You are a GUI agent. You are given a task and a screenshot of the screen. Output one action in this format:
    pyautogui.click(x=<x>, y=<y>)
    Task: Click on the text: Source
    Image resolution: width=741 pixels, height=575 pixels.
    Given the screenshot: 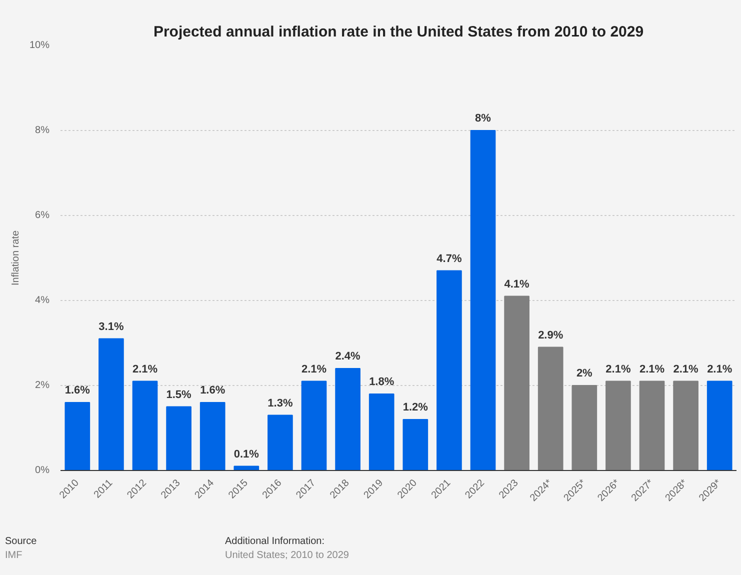 What is the action you would take?
    pyautogui.click(x=21, y=542)
    